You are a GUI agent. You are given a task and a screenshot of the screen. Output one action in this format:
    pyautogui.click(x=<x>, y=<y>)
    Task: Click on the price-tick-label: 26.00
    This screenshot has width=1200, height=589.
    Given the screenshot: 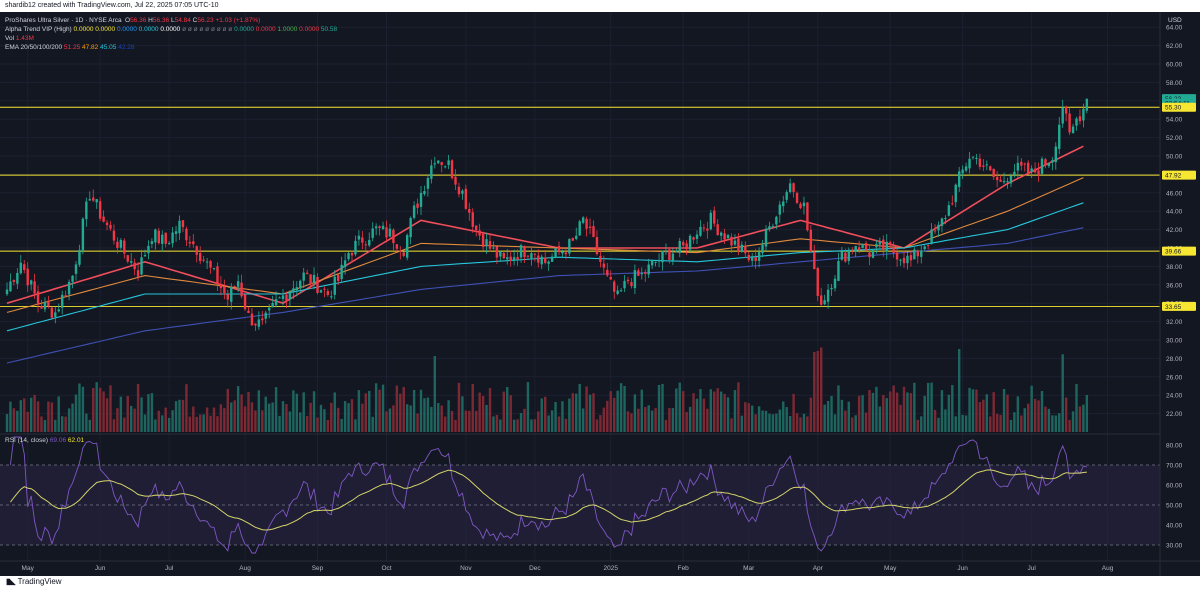 What is the action you would take?
    pyautogui.click(x=1174, y=377)
    